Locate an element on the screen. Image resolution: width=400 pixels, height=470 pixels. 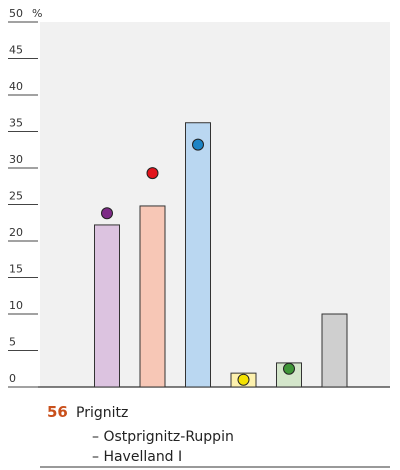
y-tick-label: 40 is located at coordinates (16, 86).